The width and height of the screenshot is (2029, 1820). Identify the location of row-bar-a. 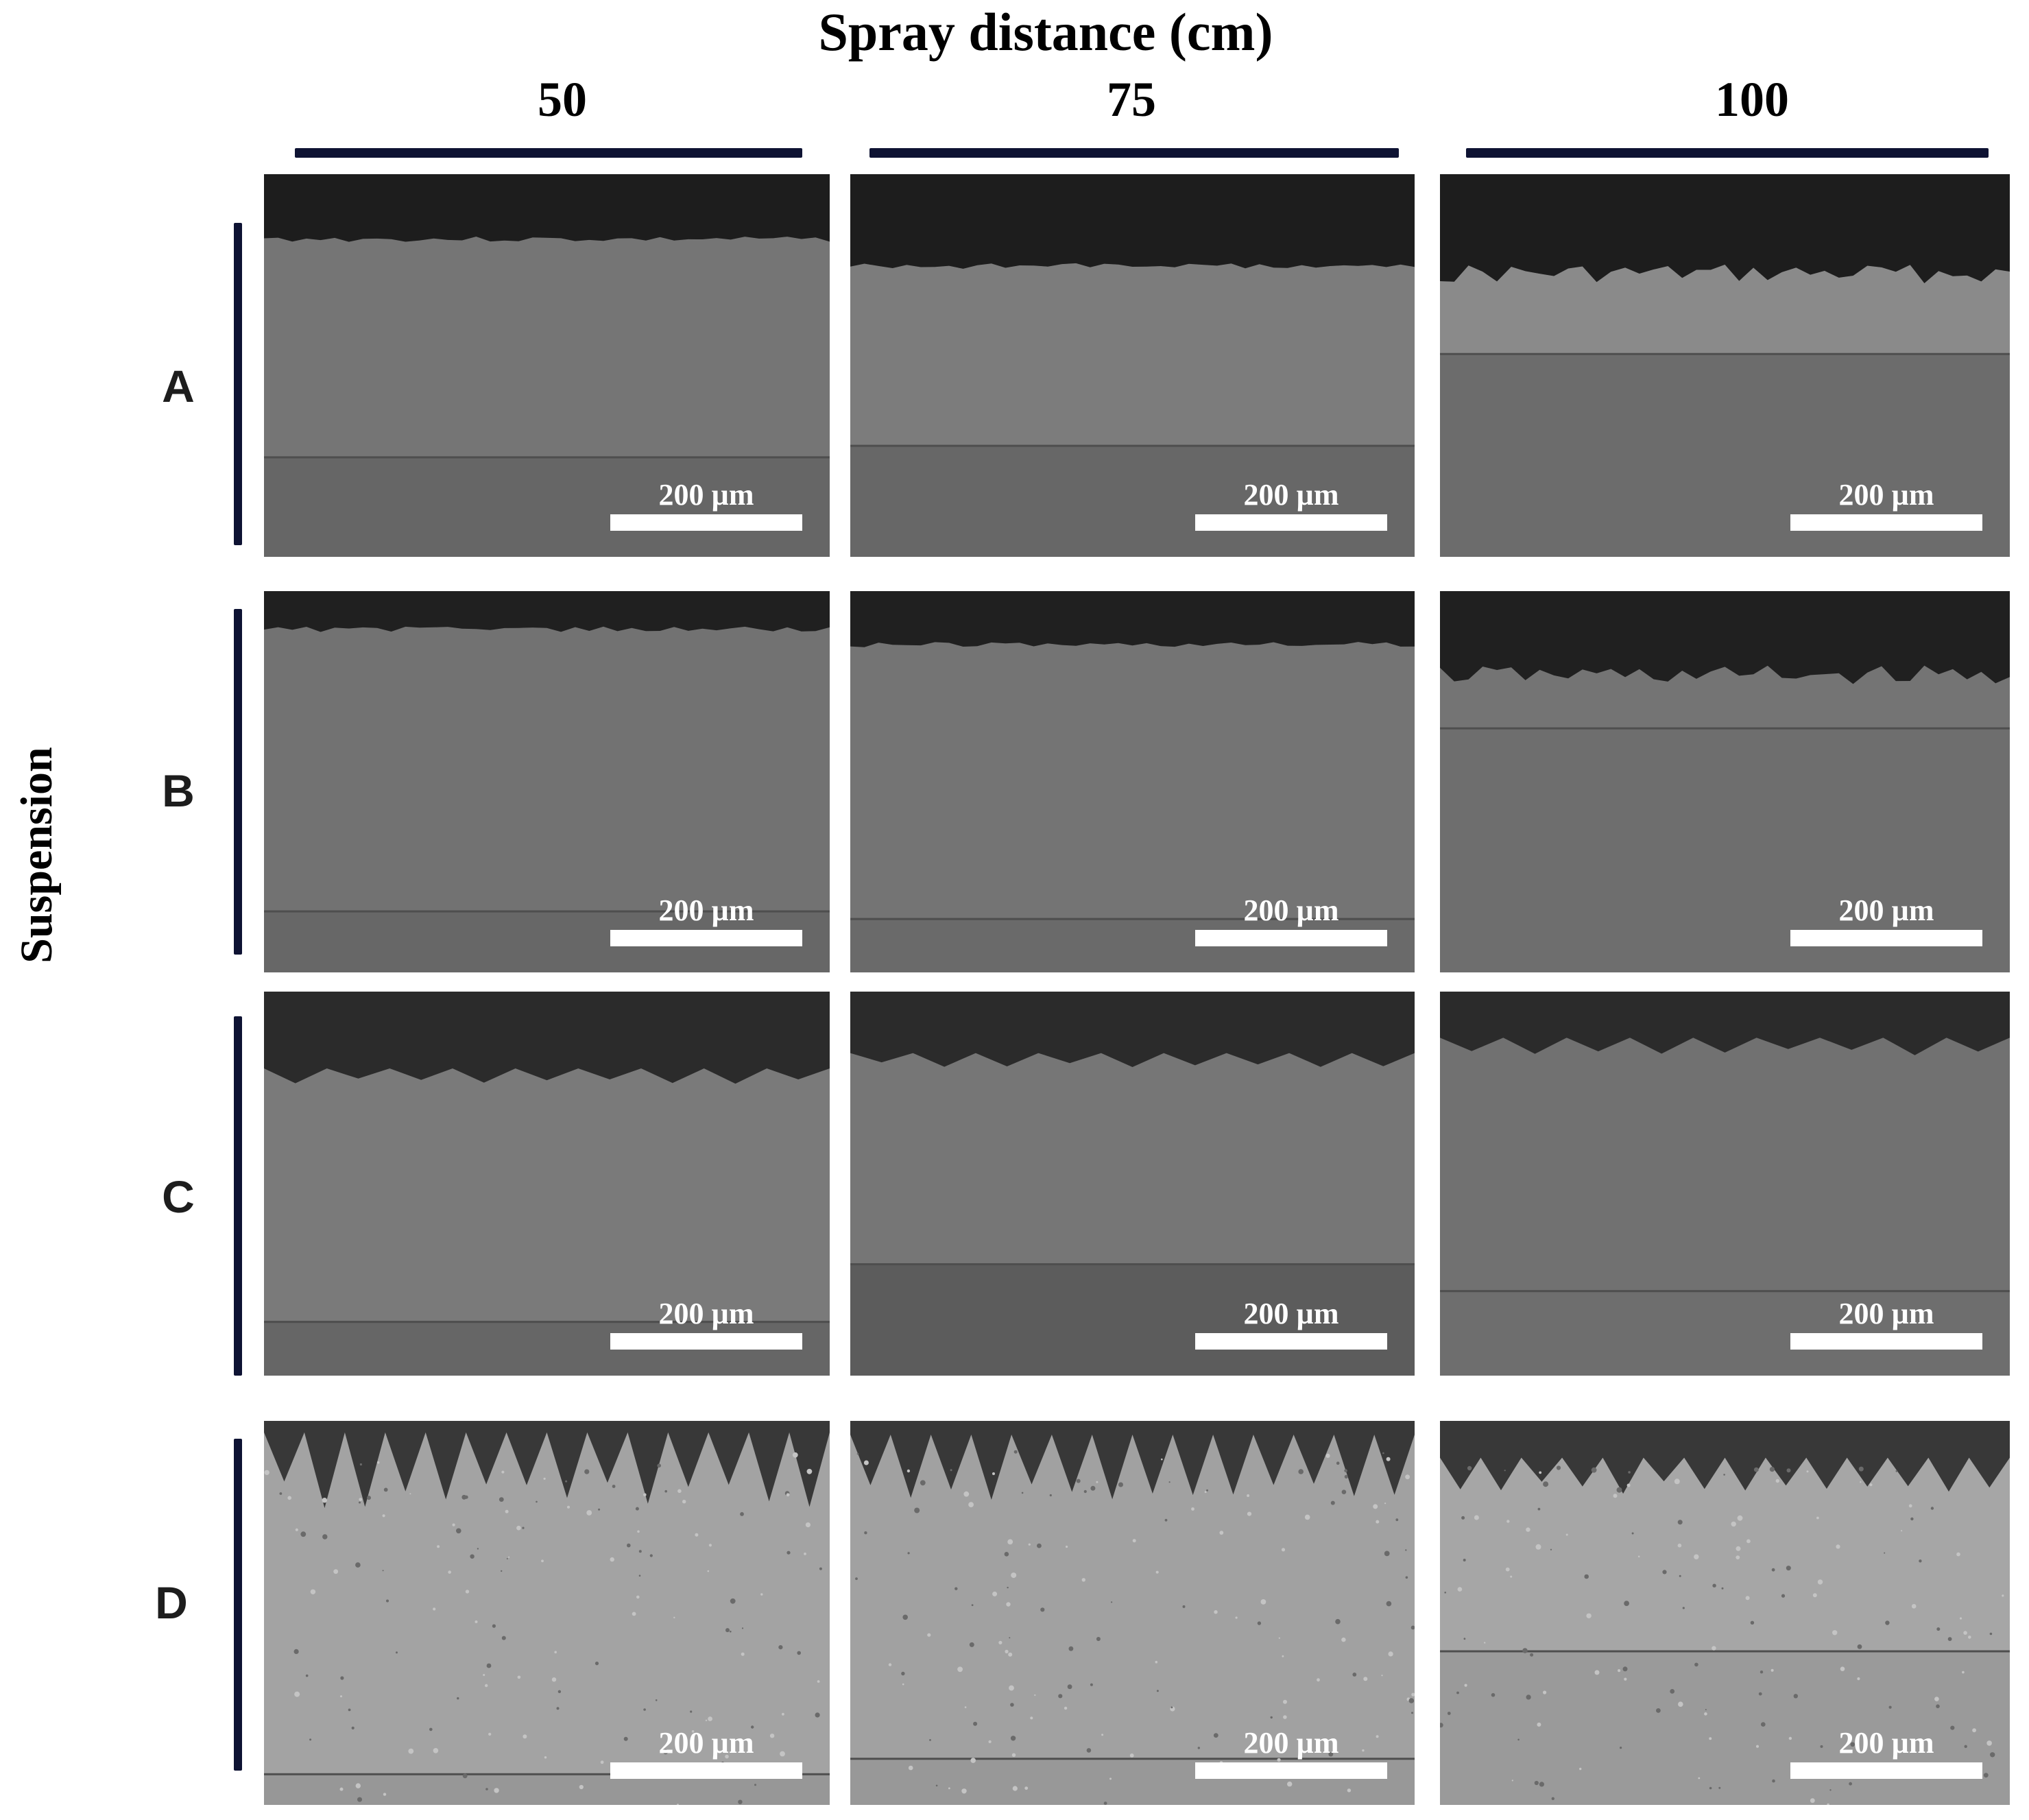
(238, 384).